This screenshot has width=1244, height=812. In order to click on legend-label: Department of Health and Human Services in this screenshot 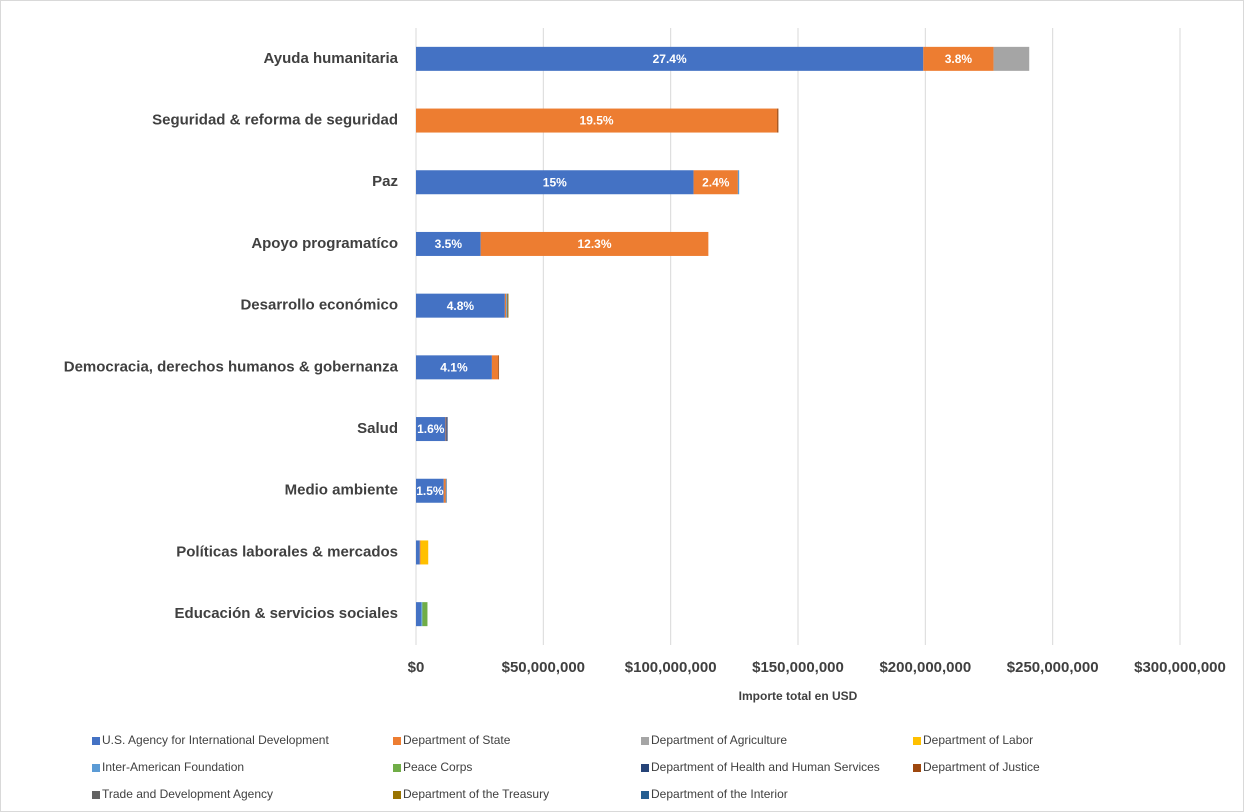, I will do `click(765, 767)`.